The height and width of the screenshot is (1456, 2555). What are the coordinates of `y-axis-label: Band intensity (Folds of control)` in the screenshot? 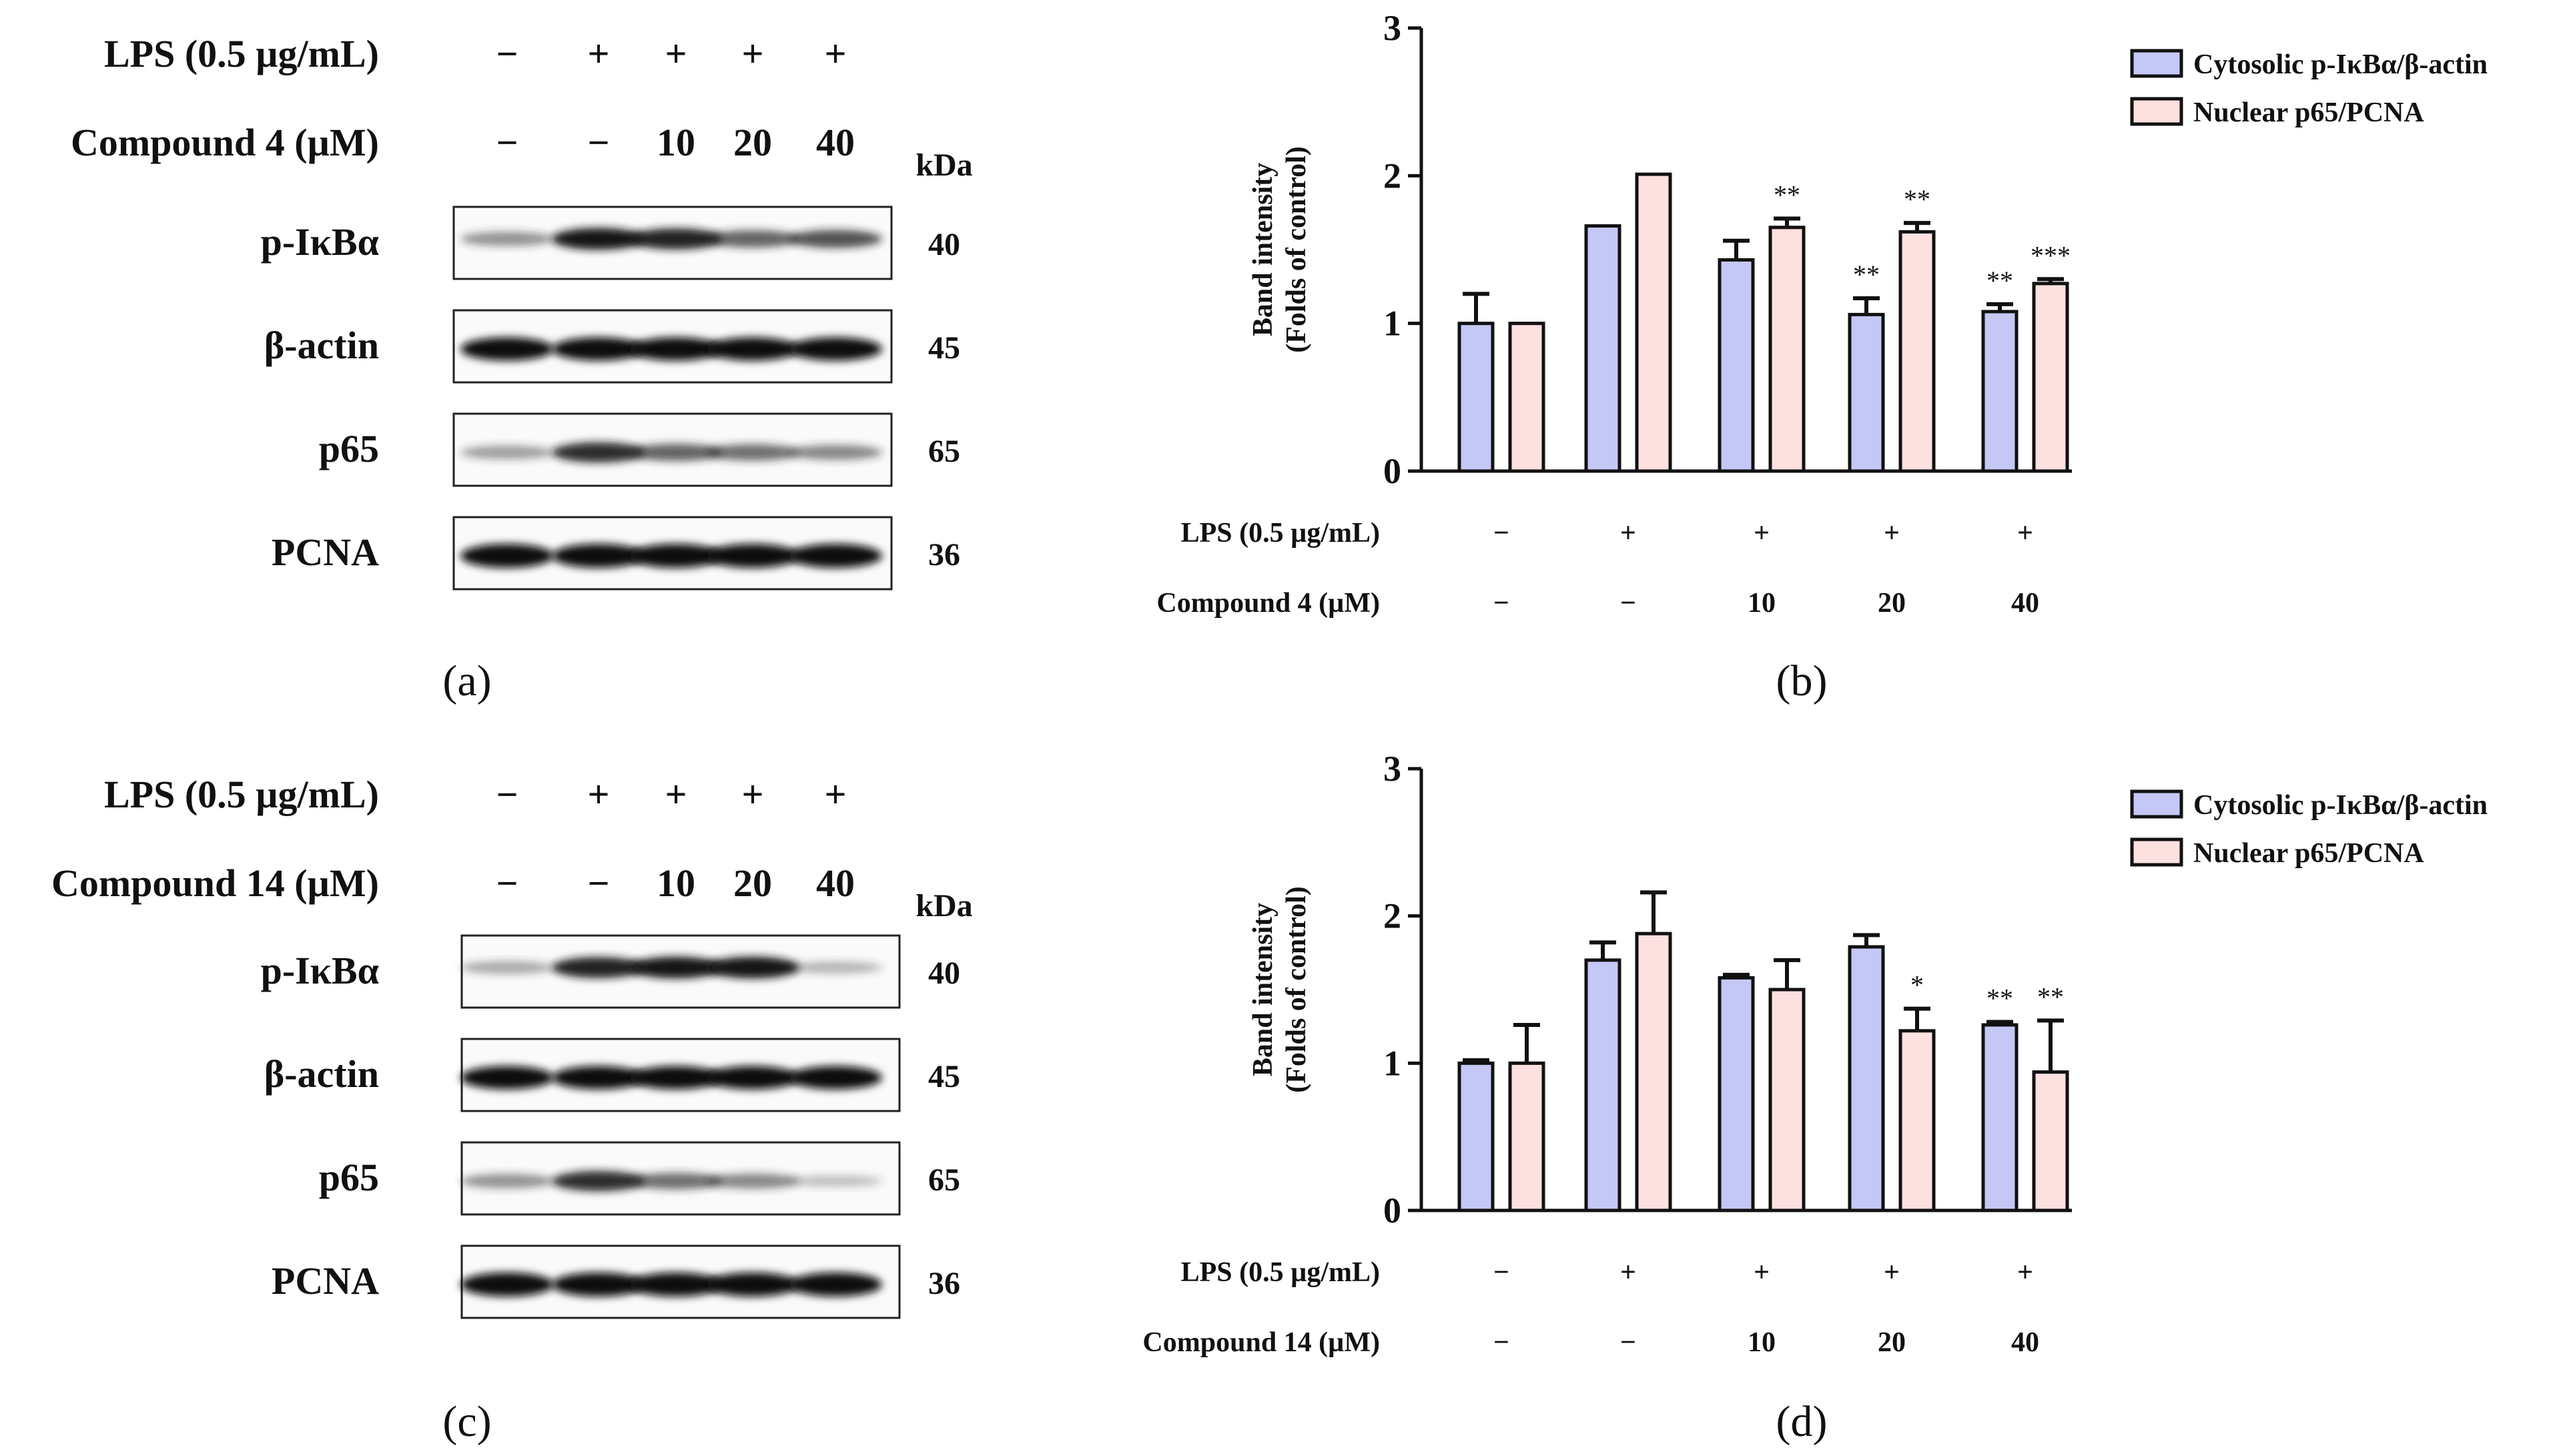 It's located at (1280, 249).